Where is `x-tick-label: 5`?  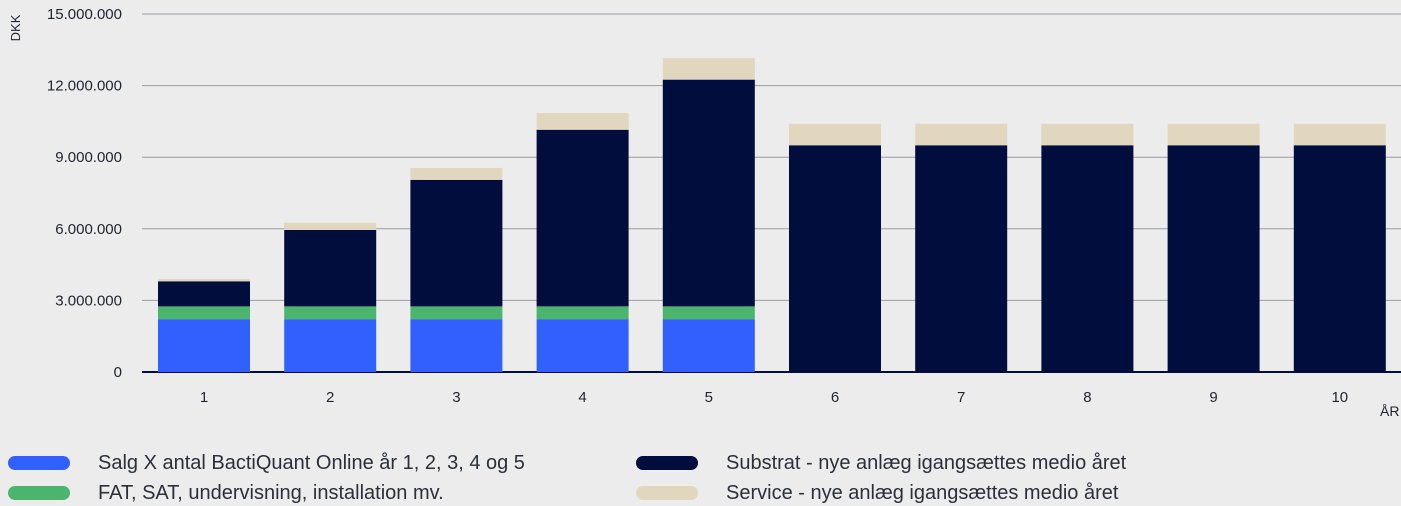
x-tick-label: 5 is located at coordinates (709, 397).